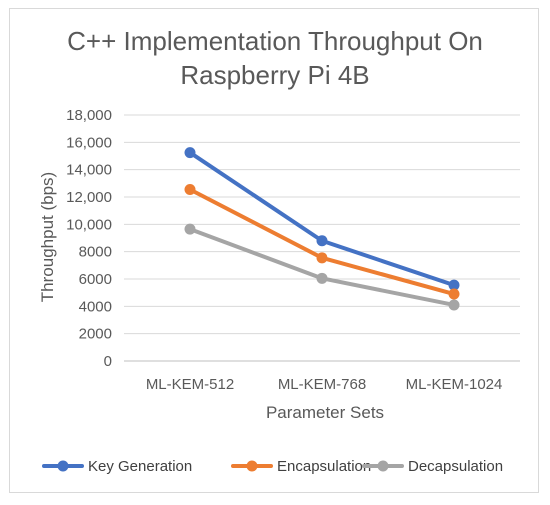  What do you see at coordinates (325, 412) in the screenshot?
I see `x-axis-title: Parameter Sets` at bounding box center [325, 412].